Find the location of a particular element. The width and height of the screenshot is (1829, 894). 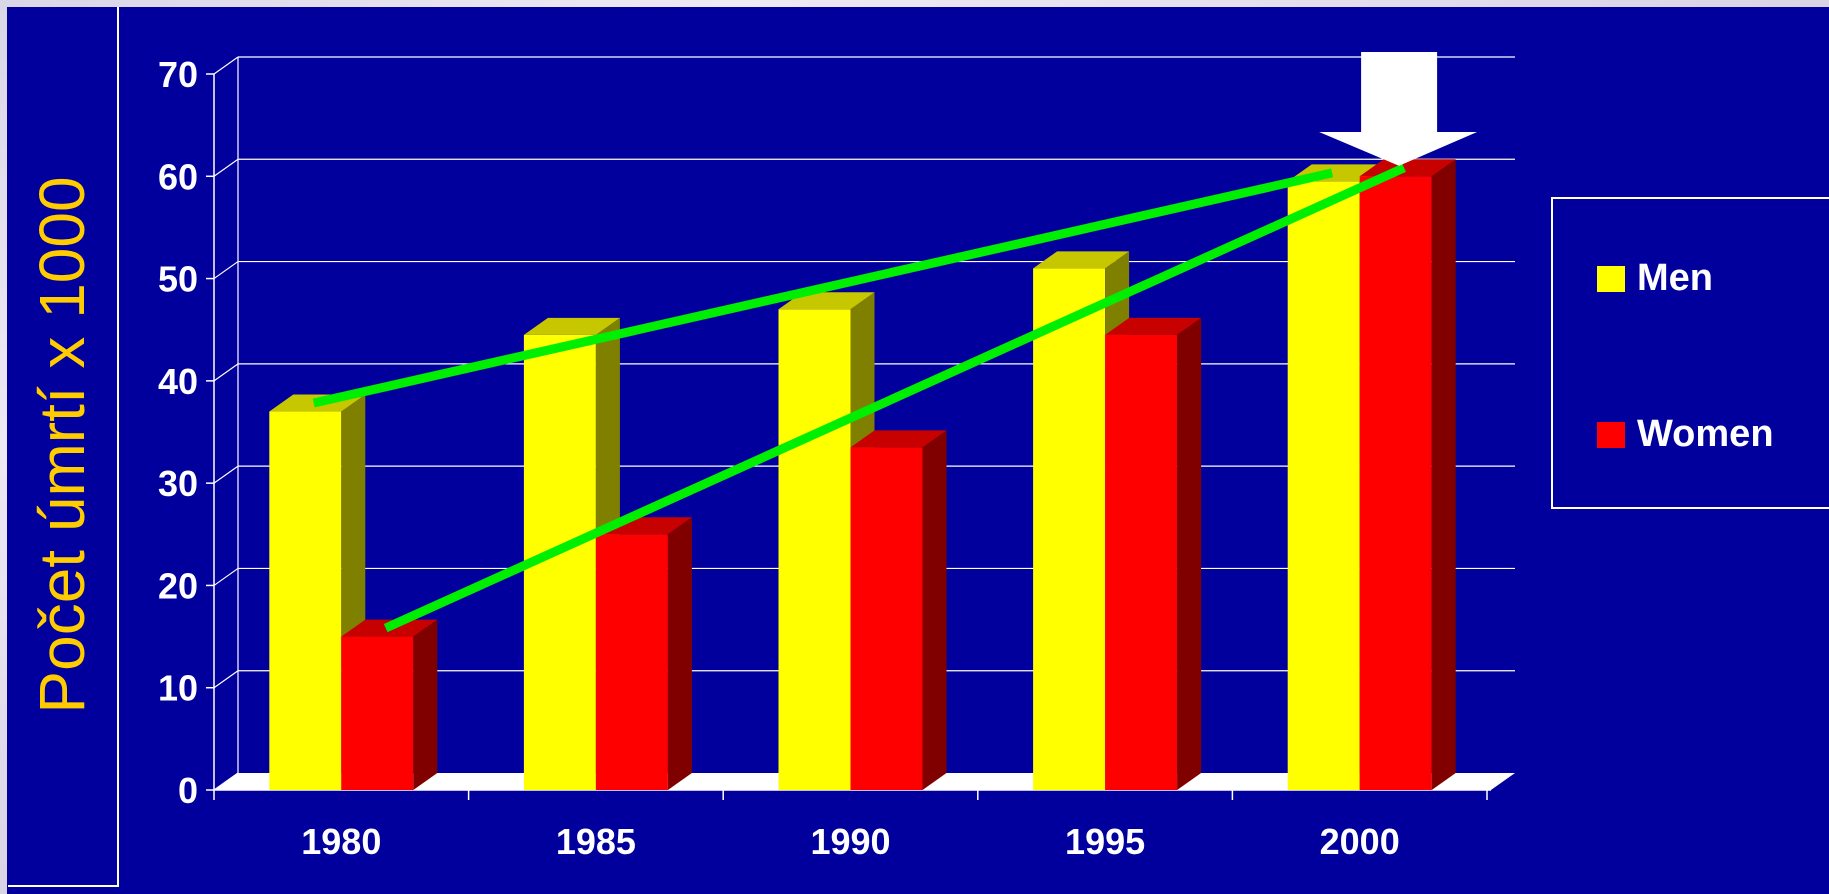

bar-women-1990 is located at coordinates (898, 610).